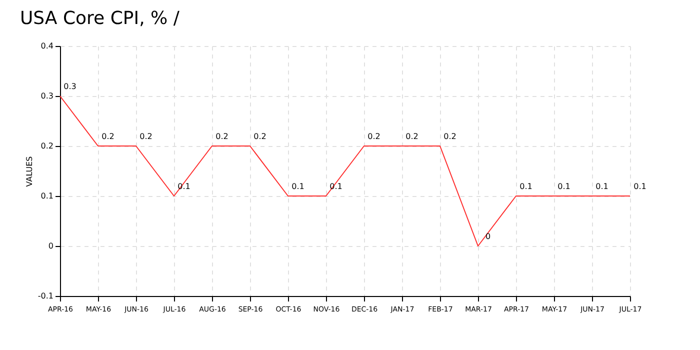  Describe the element at coordinates (70, 86) in the screenshot. I see `data-label: 0.3` at that location.